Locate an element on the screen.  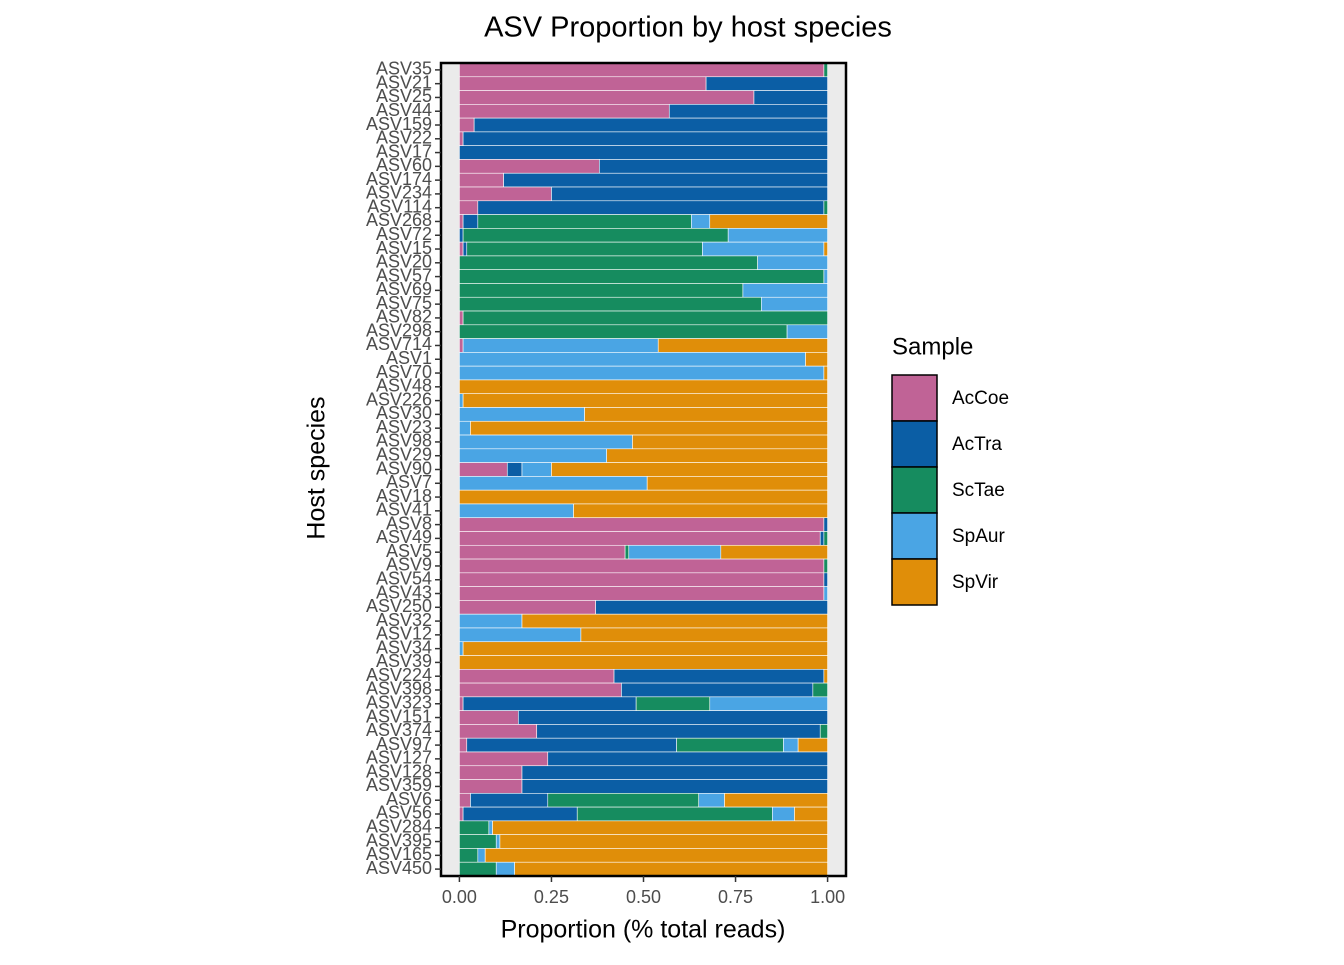
y-tick-label: ASV25 is located at coordinates (404, 96).